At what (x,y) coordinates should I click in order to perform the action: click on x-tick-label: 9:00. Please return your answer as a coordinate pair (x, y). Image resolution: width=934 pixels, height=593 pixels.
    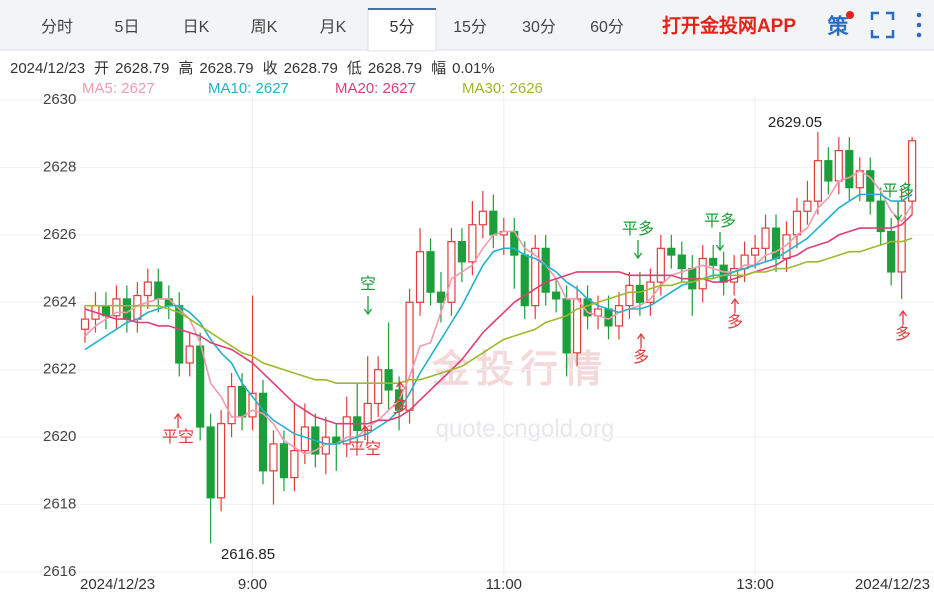
    Looking at the image, I should click on (252, 584).